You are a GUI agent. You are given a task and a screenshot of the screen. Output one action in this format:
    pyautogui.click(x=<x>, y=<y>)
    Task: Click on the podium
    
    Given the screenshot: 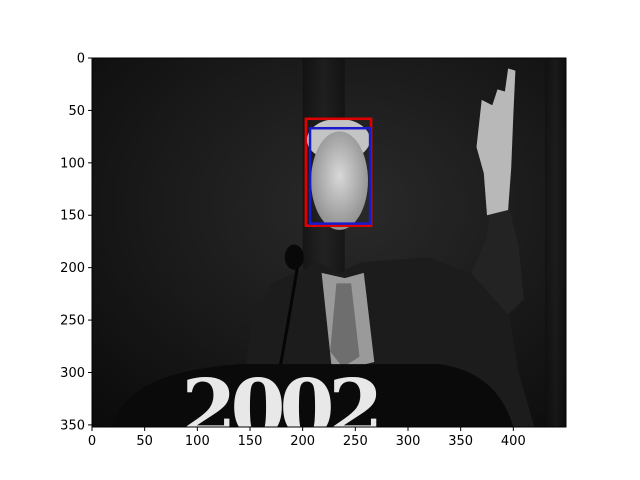 What is the action you would take?
    pyautogui.click(x=313, y=395)
    